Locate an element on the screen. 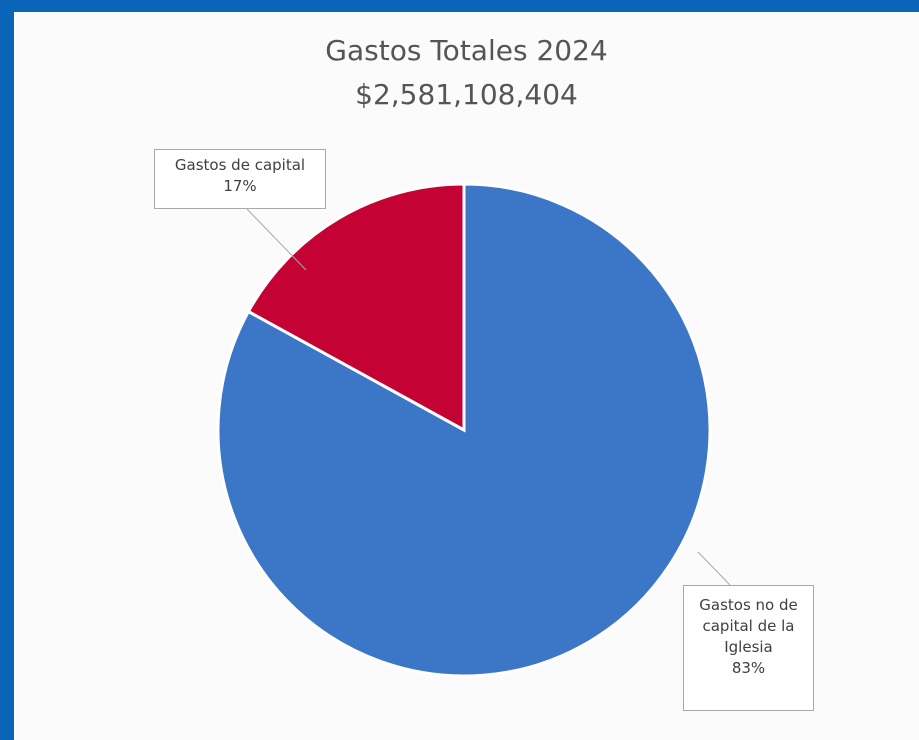 The height and width of the screenshot is (740, 919). data-label-noncapital-line3: Iglesia is located at coordinates (748, 647).